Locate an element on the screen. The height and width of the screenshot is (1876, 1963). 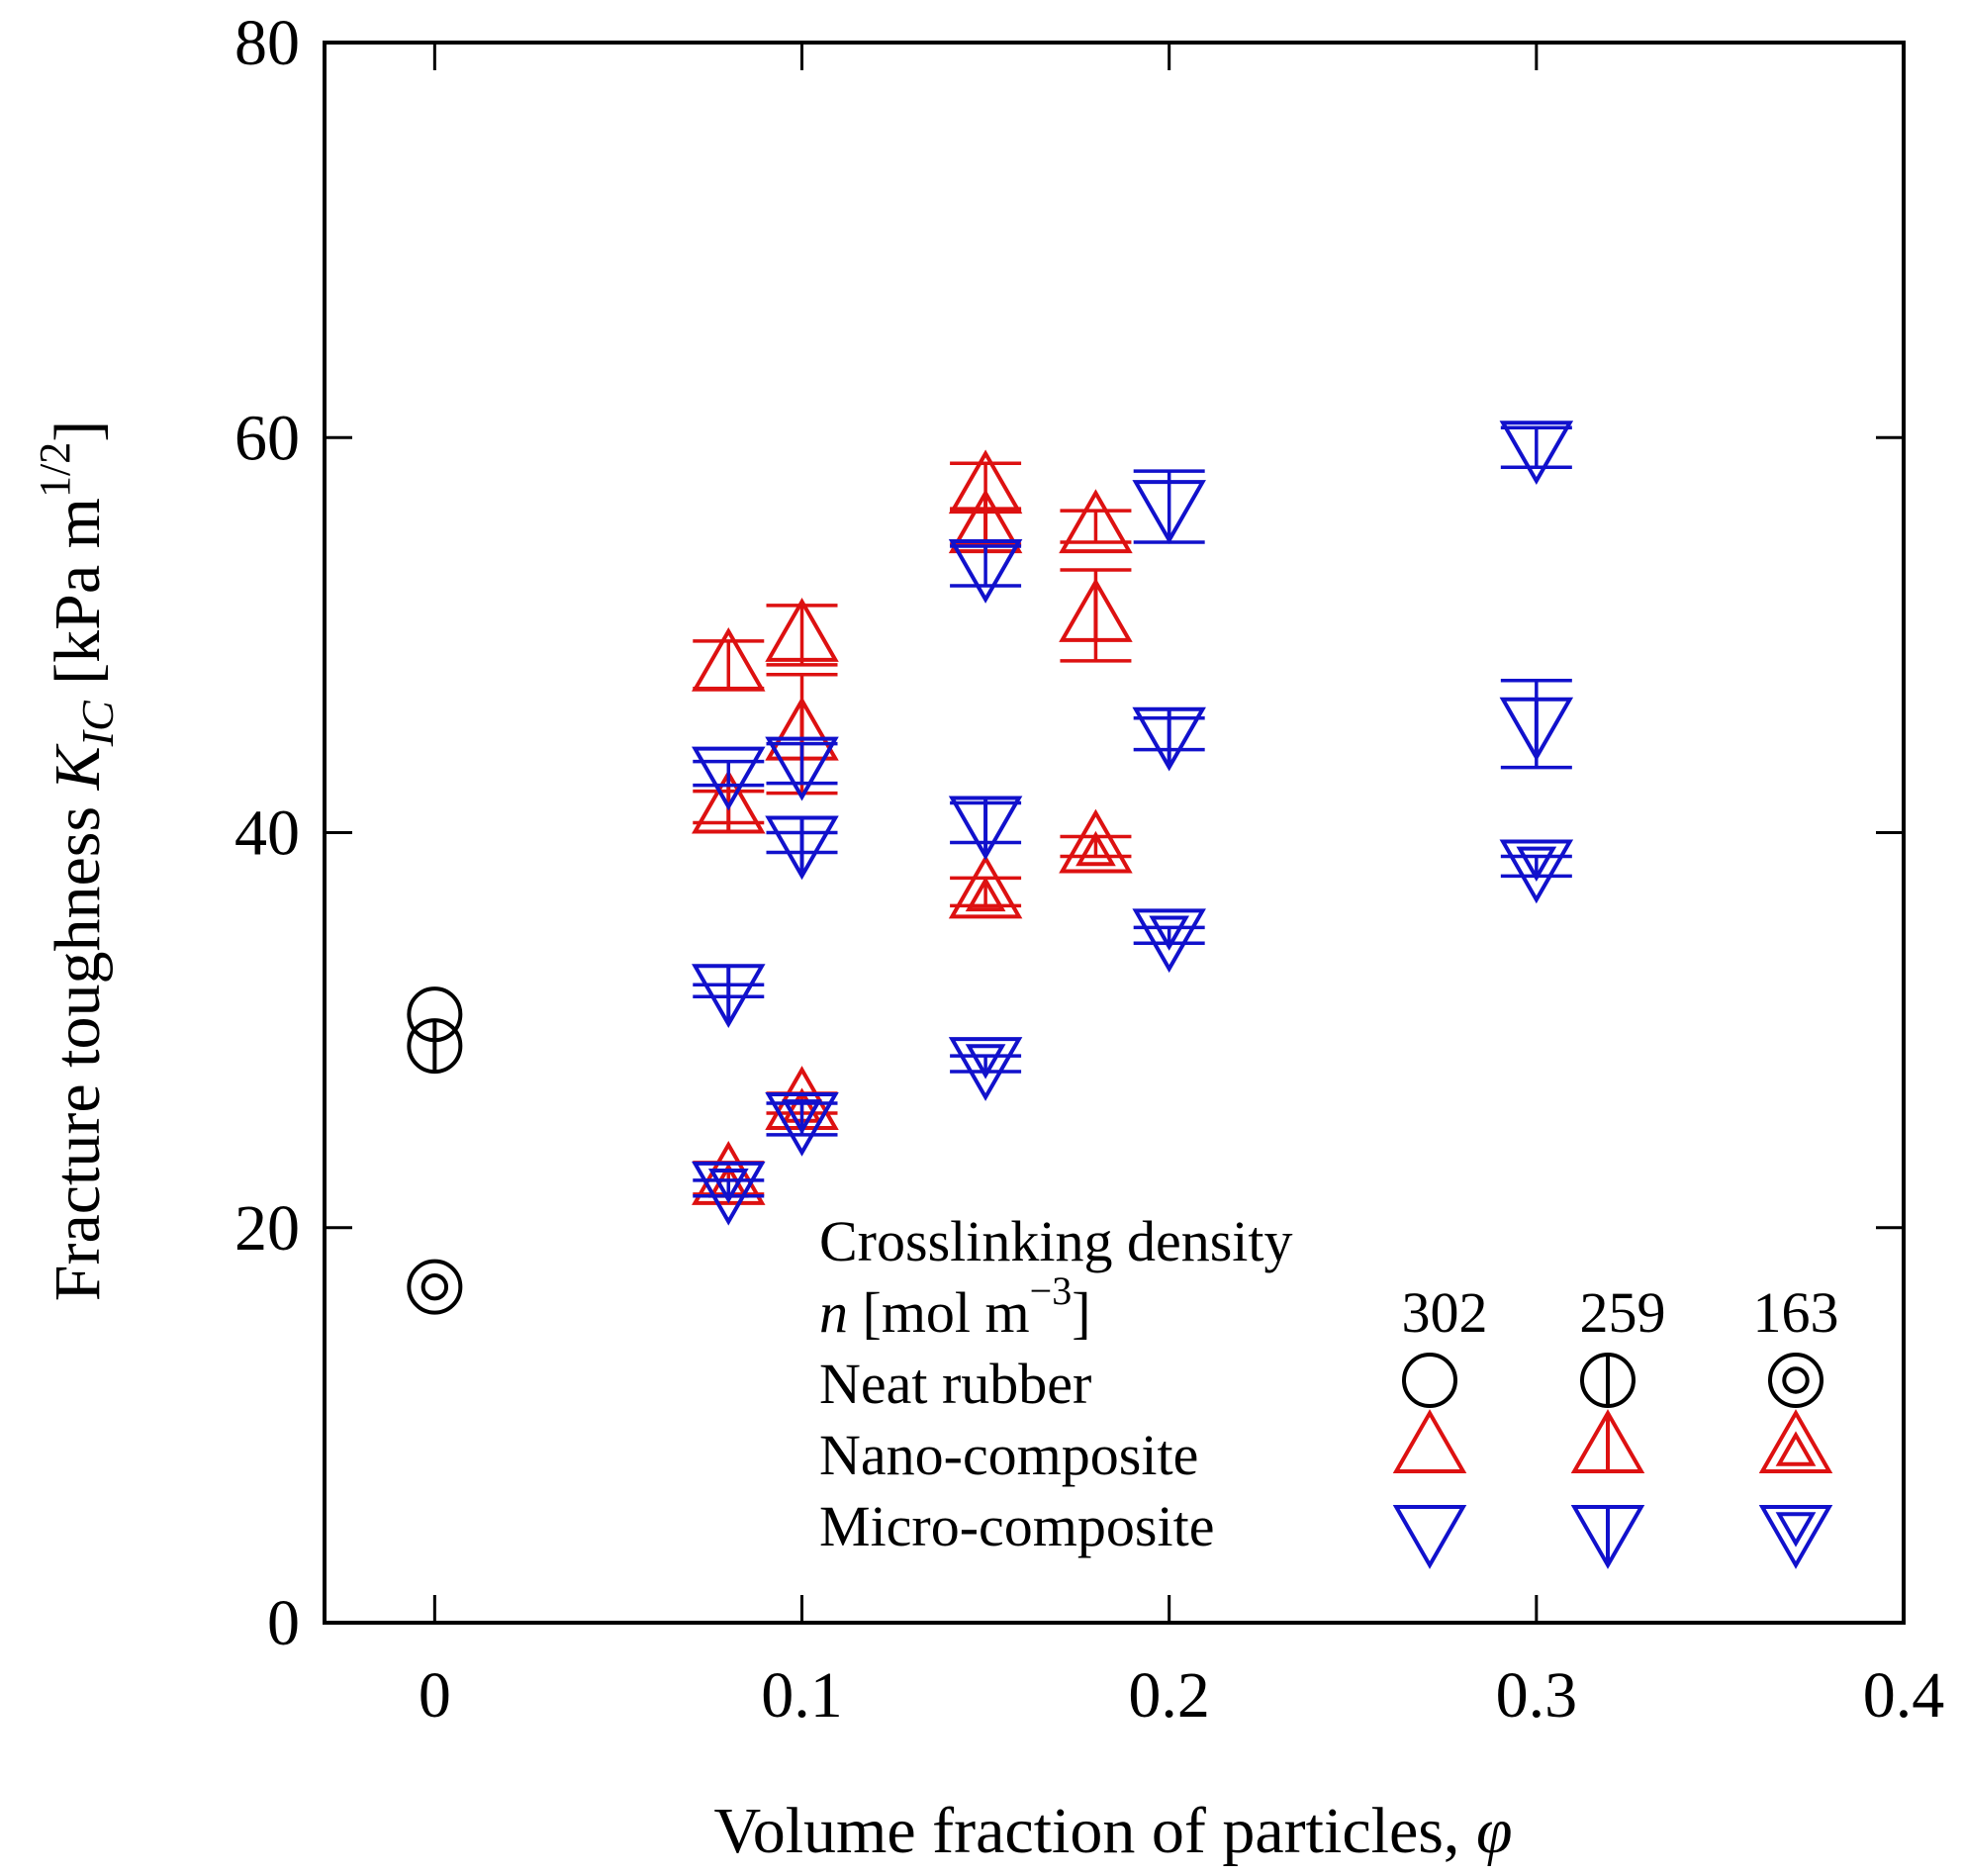
x-axis-label: Volume fraction of particles, φ is located at coordinates (1113, 1831).